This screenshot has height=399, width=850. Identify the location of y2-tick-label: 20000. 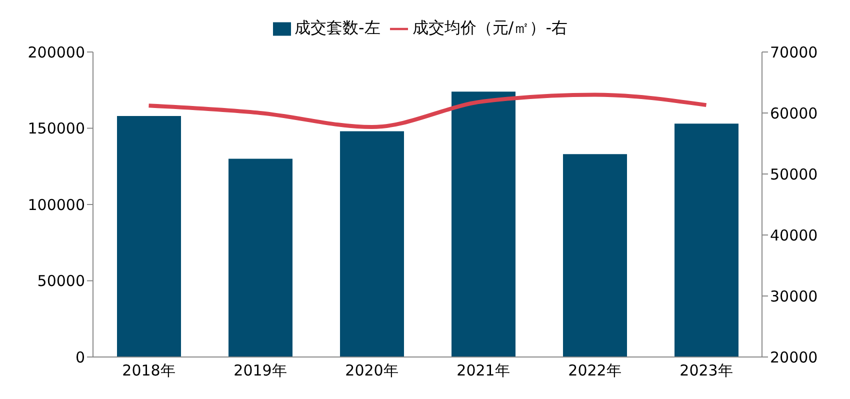
(794, 357).